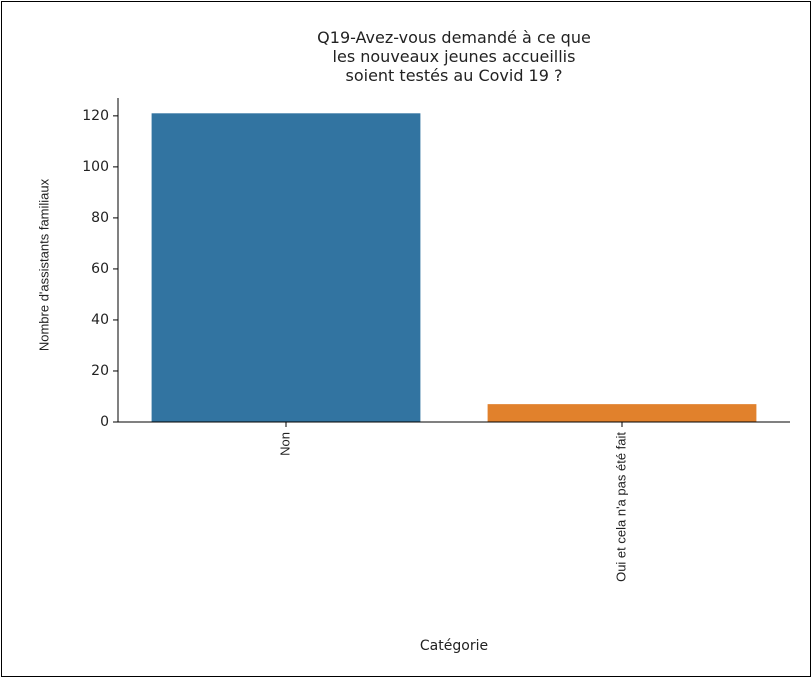  I want to click on y-axis-label: Nombre d'assistants familiaux, so click(43, 264).